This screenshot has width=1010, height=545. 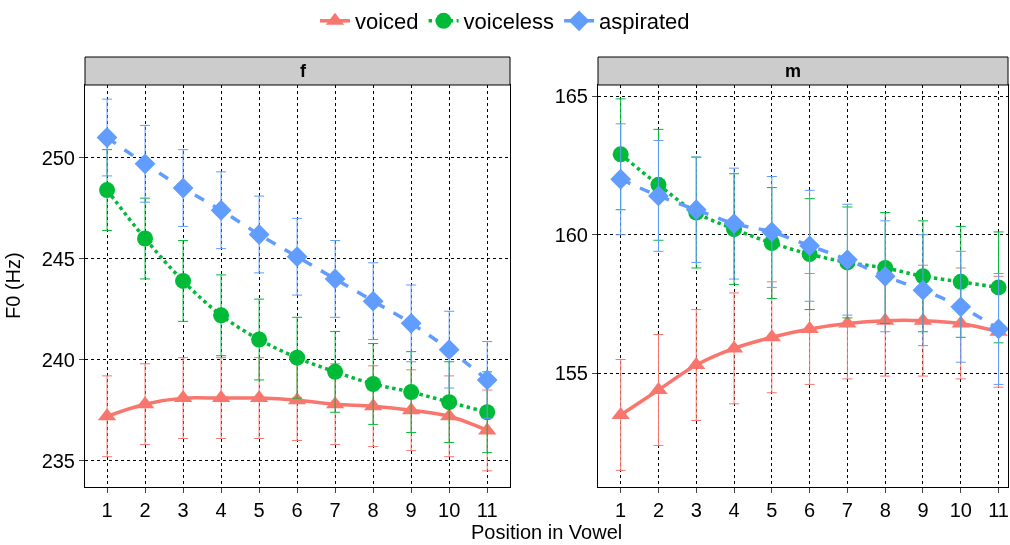 What do you see at coordinates (509, 22) in the screenshot?
I see `legend-label: voiceless` at bounding box center [509, 22].